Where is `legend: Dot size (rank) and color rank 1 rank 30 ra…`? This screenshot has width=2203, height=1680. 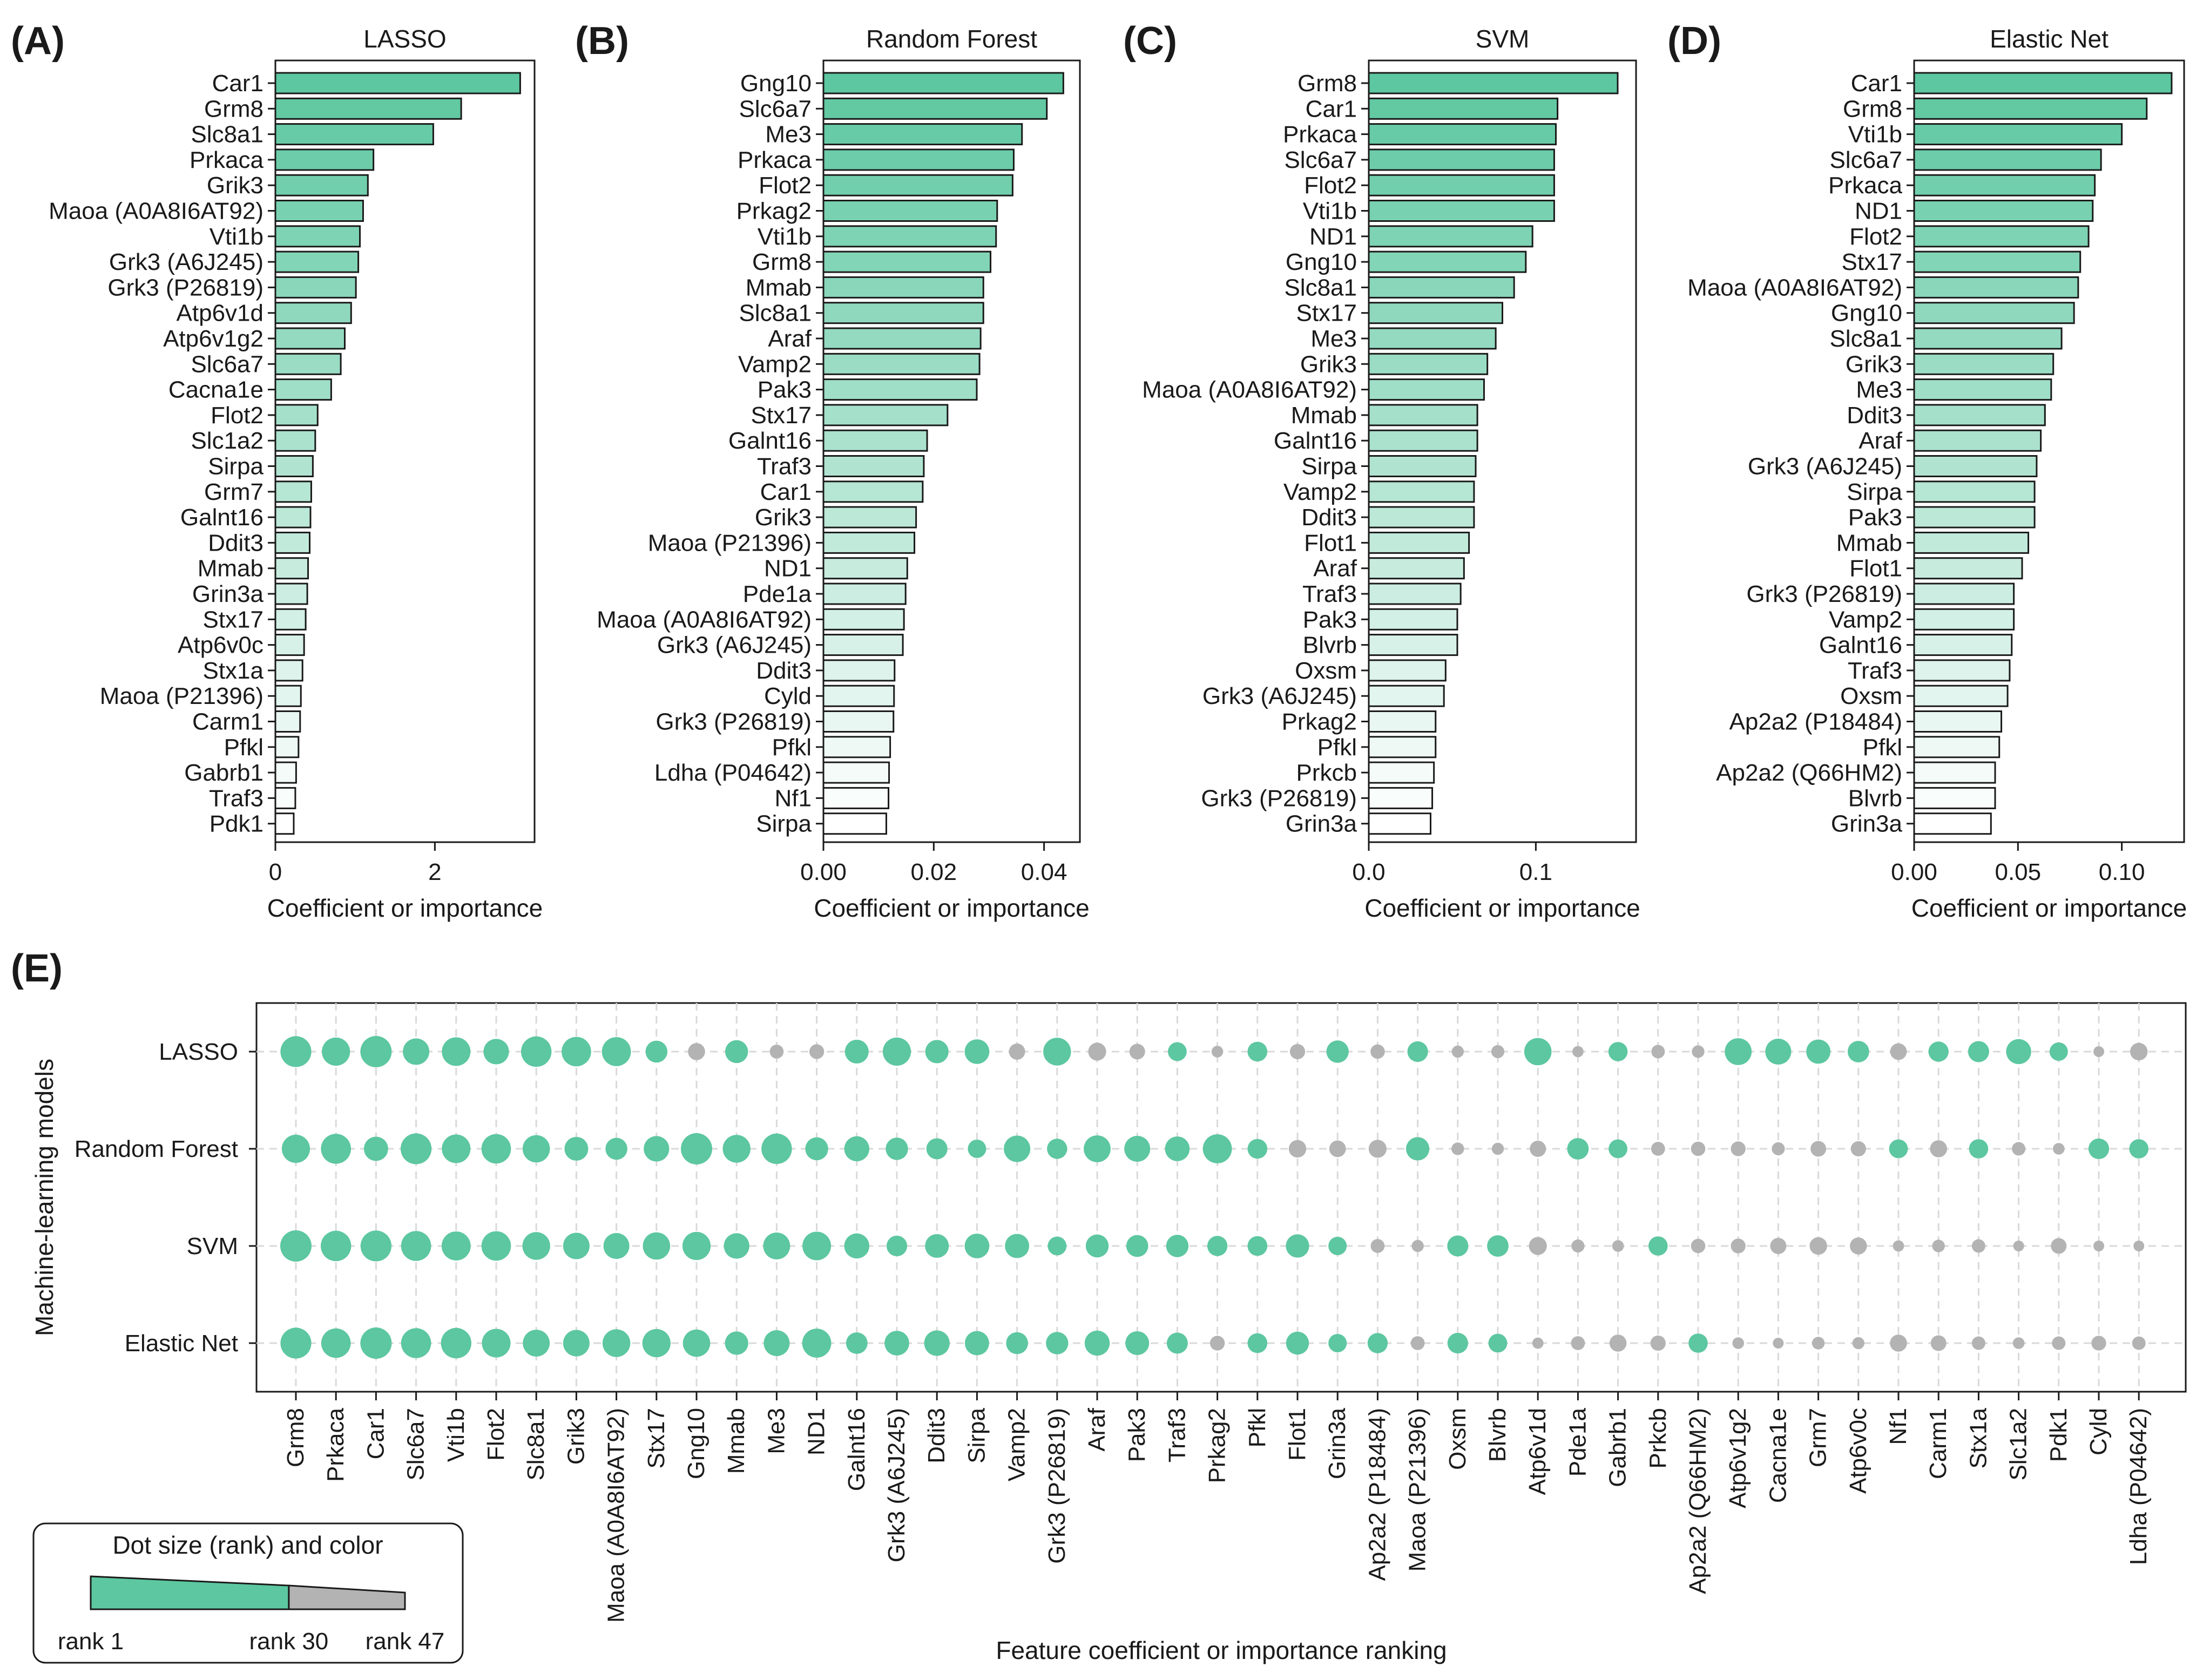
legend: Dot size (rank) and color rank 1 rank 30 ra… is located at coordinates (248, 1593).